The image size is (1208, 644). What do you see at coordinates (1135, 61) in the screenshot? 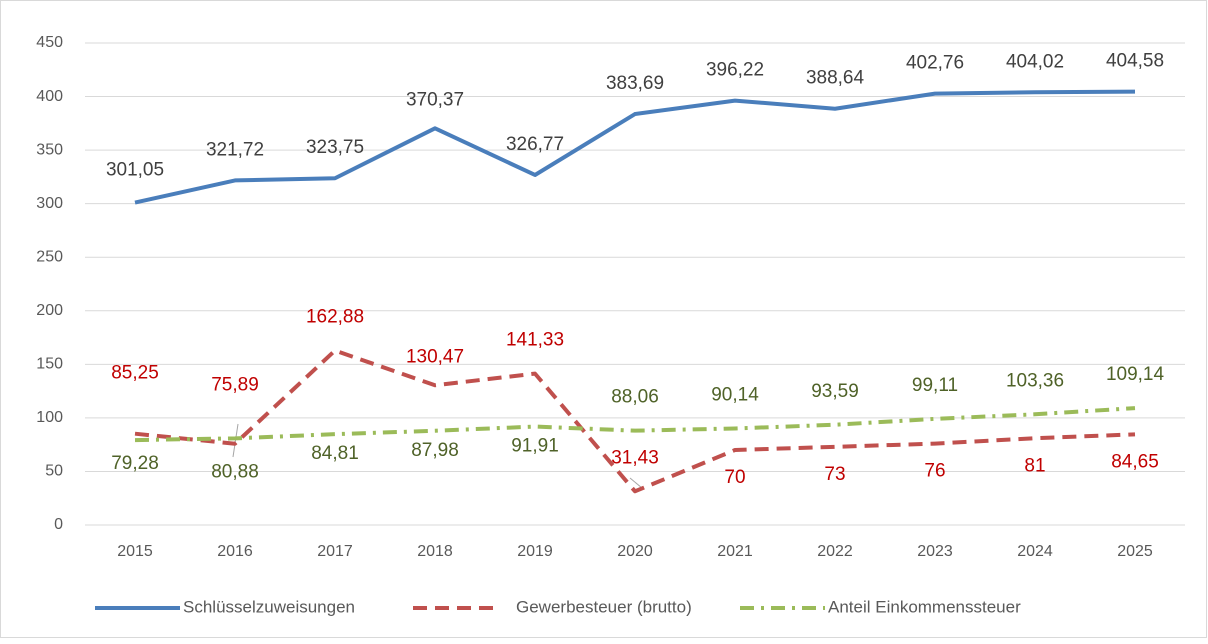
I see `data-label: 404,58` at bounding box center [1135, 61].